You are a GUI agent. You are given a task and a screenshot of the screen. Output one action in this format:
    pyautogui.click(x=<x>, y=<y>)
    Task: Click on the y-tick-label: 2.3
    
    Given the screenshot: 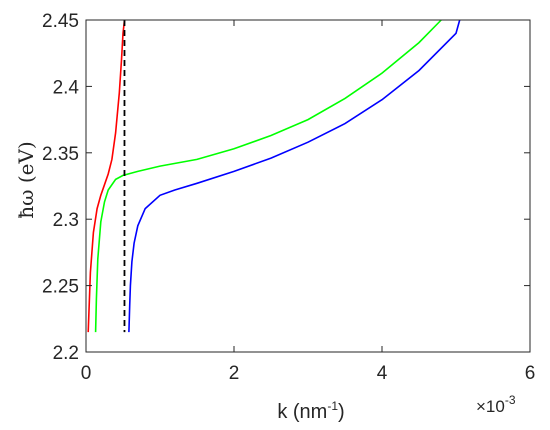 What is the action you would take?
    pyautogui.click(x=66, y=220)
    